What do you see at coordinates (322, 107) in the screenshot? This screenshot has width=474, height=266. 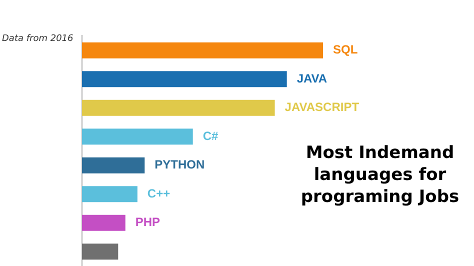 I see `y-tick-label: JAVASCRIPT` at bounding box center [322, 107].